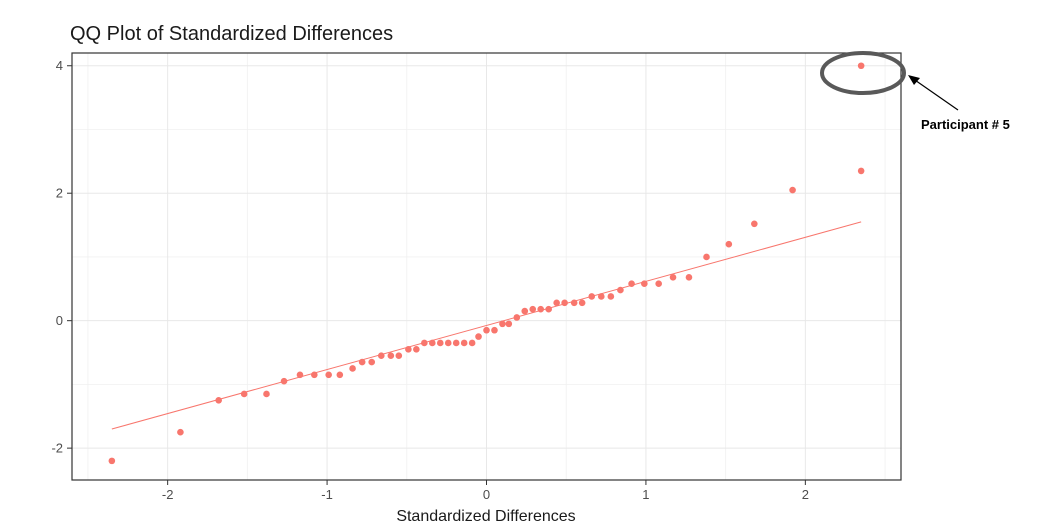 The width and height of the screenshot is (1058, 529). I want to click on annotation-arrow-line, so click(935, 94).